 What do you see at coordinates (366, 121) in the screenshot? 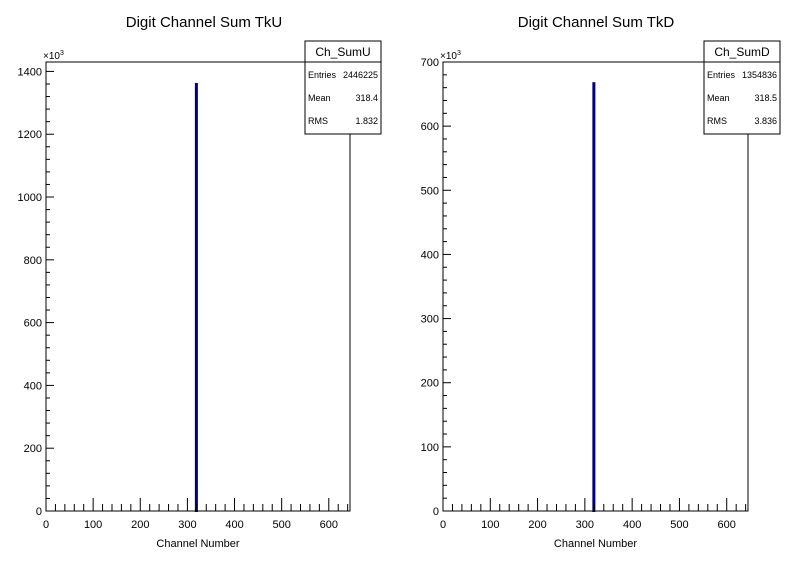
I see `stats-rms-value: 1.832` at bounding box center [366, 121].